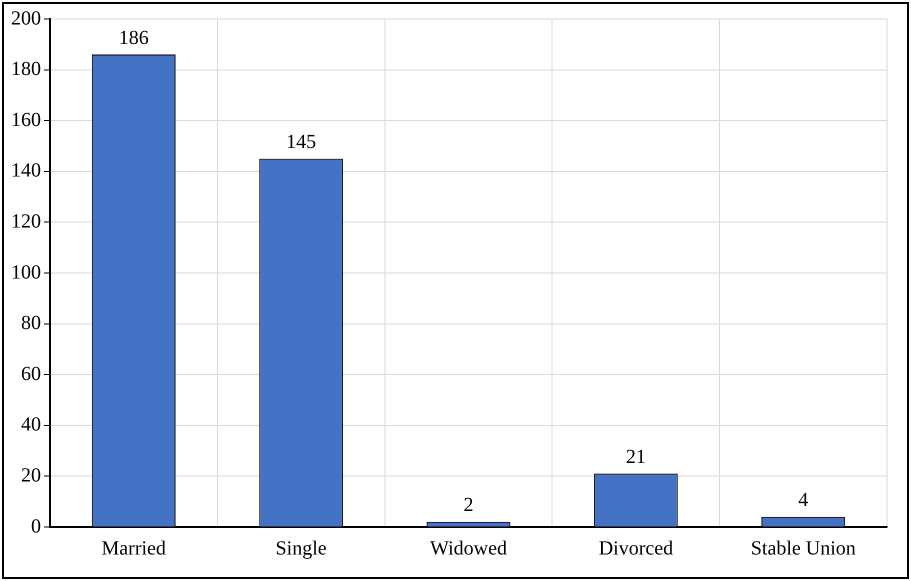  I want to click on x-tick-label: Divorced, so click(636, 548).